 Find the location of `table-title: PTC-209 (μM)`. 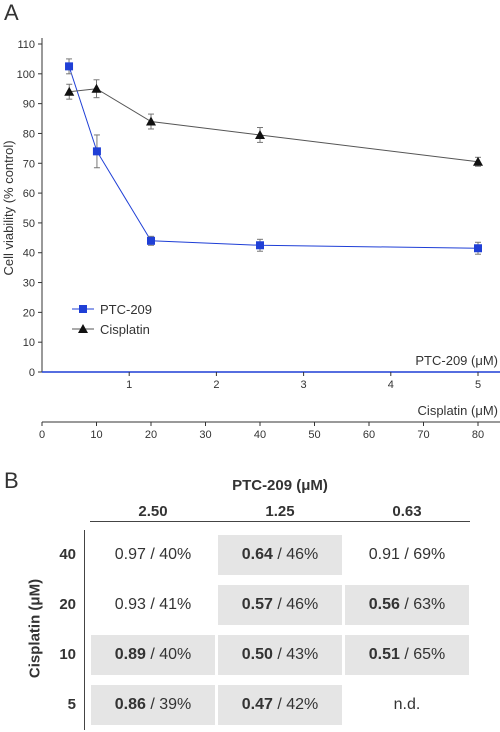

table-title: PTC-209 (μM) is located at coordinates (280, 485).